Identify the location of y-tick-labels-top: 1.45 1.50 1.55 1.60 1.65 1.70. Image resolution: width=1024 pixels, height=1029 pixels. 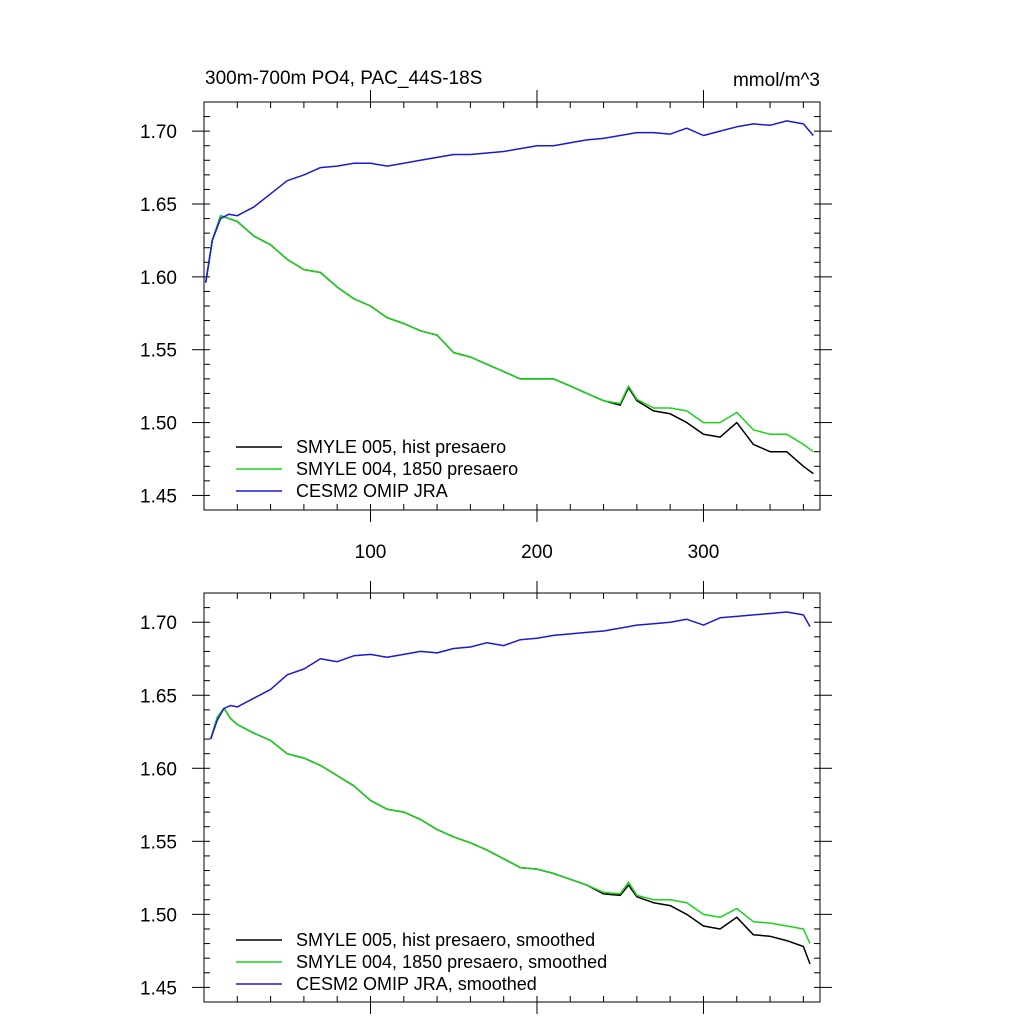
(158, 314).